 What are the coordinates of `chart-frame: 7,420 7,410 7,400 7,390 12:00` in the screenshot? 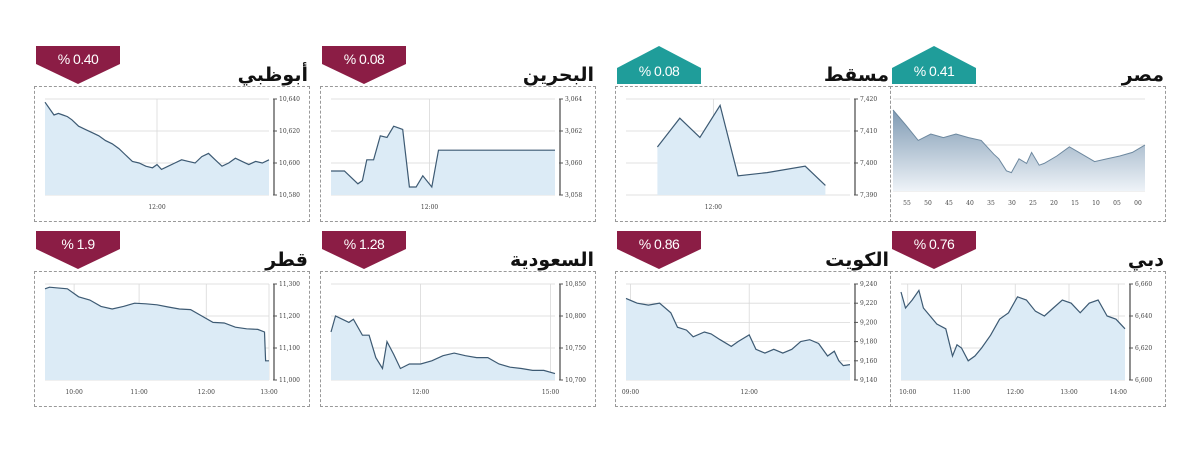 It's located at (753, 154).